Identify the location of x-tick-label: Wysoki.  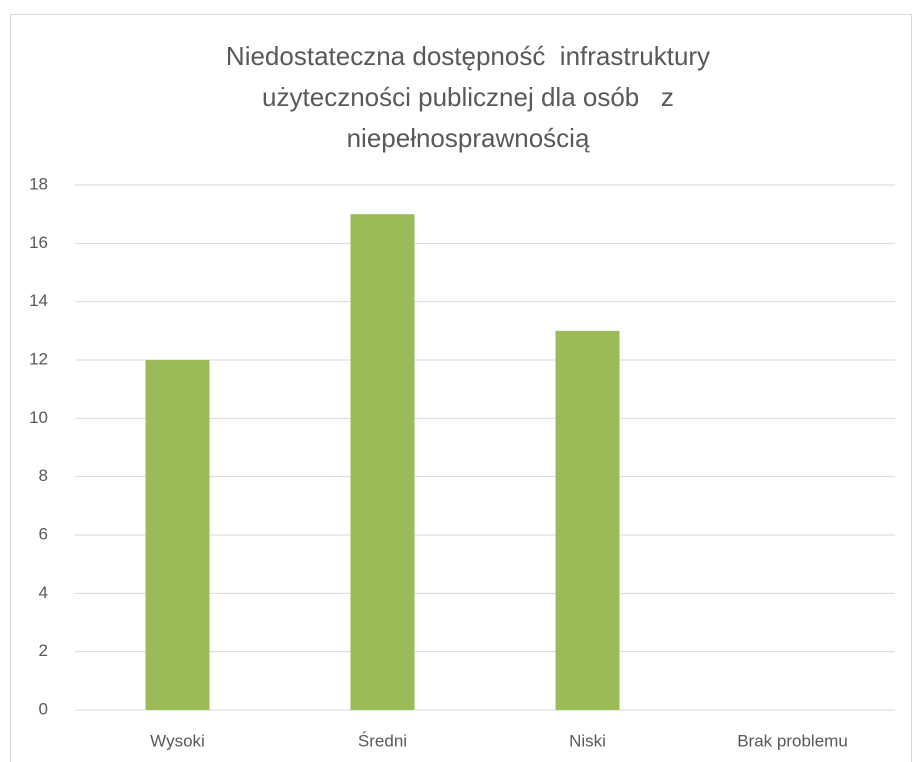
(177, 740).